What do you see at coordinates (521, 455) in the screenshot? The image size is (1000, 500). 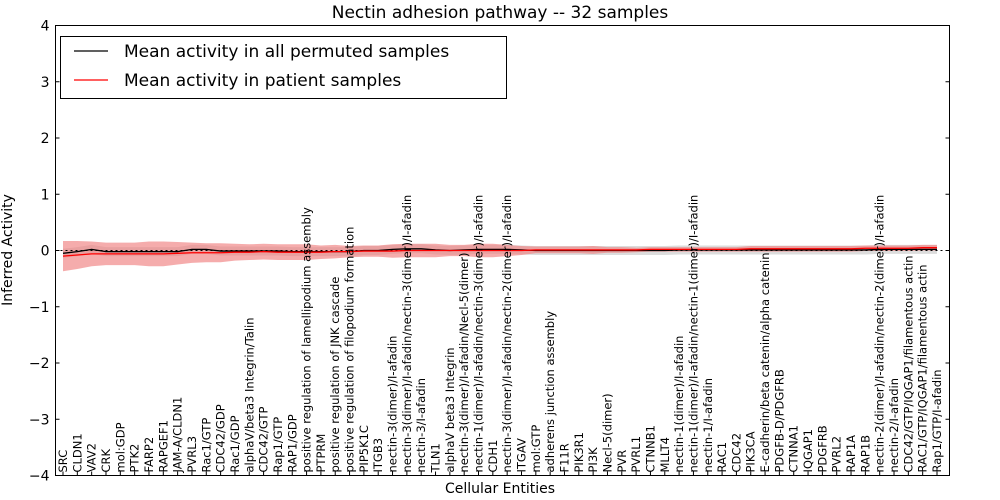 I see `x-category-label: ITGAV` at bounding box center [521, 455].